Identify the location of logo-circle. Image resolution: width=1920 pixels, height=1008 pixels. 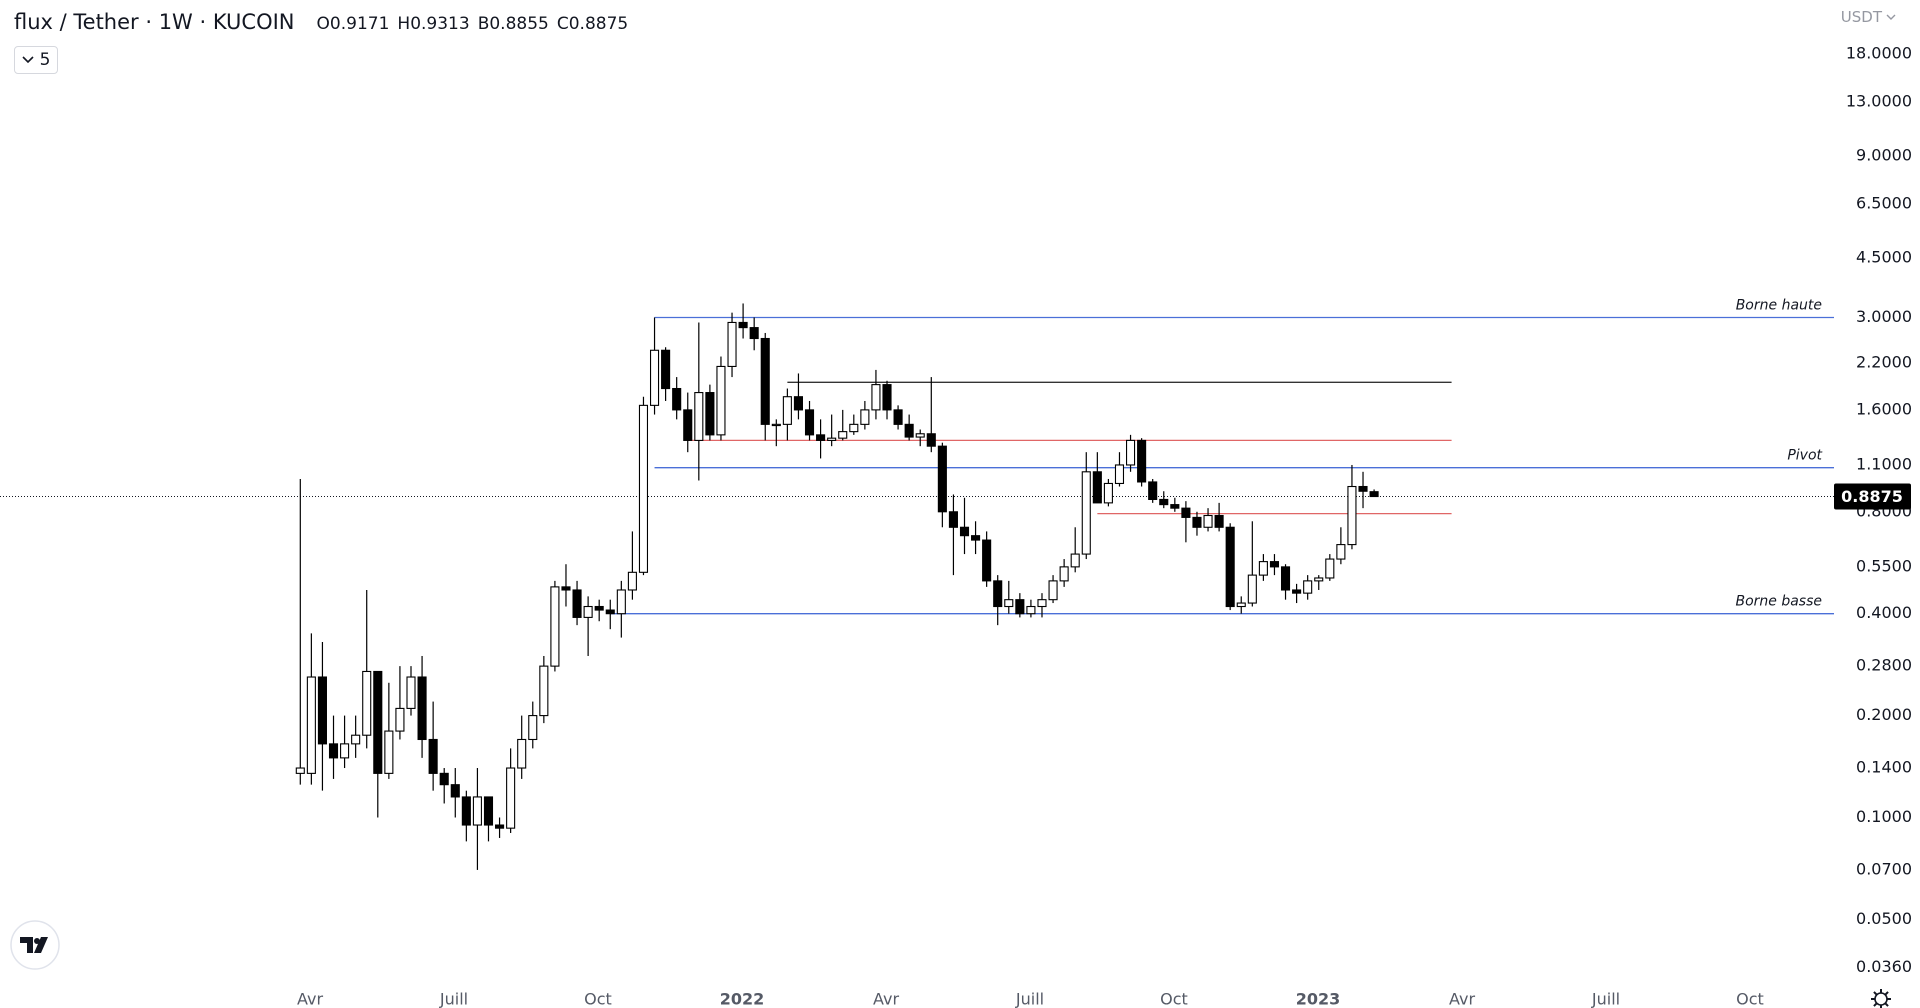
(35, 945).